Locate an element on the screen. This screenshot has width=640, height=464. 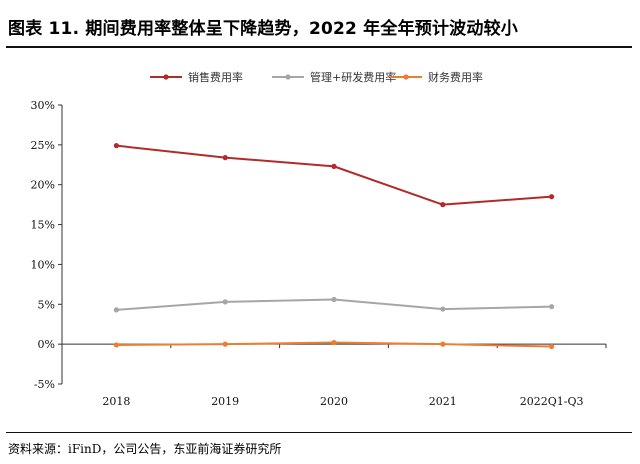
x-axis: 2018 2019 2020 2021 2022Q1-Q3 is located at coordinates (334, 375).